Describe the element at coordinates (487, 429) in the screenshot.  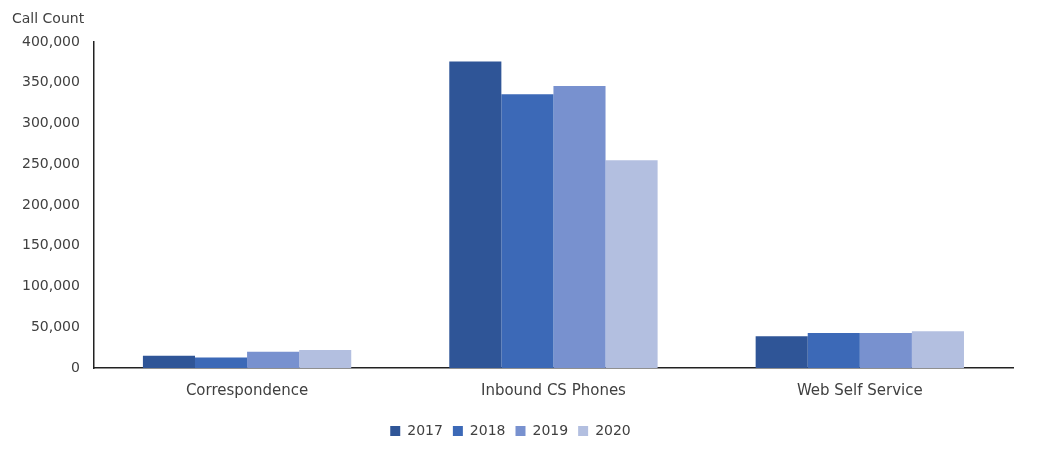
I see `legend-label: 2018` at that location.